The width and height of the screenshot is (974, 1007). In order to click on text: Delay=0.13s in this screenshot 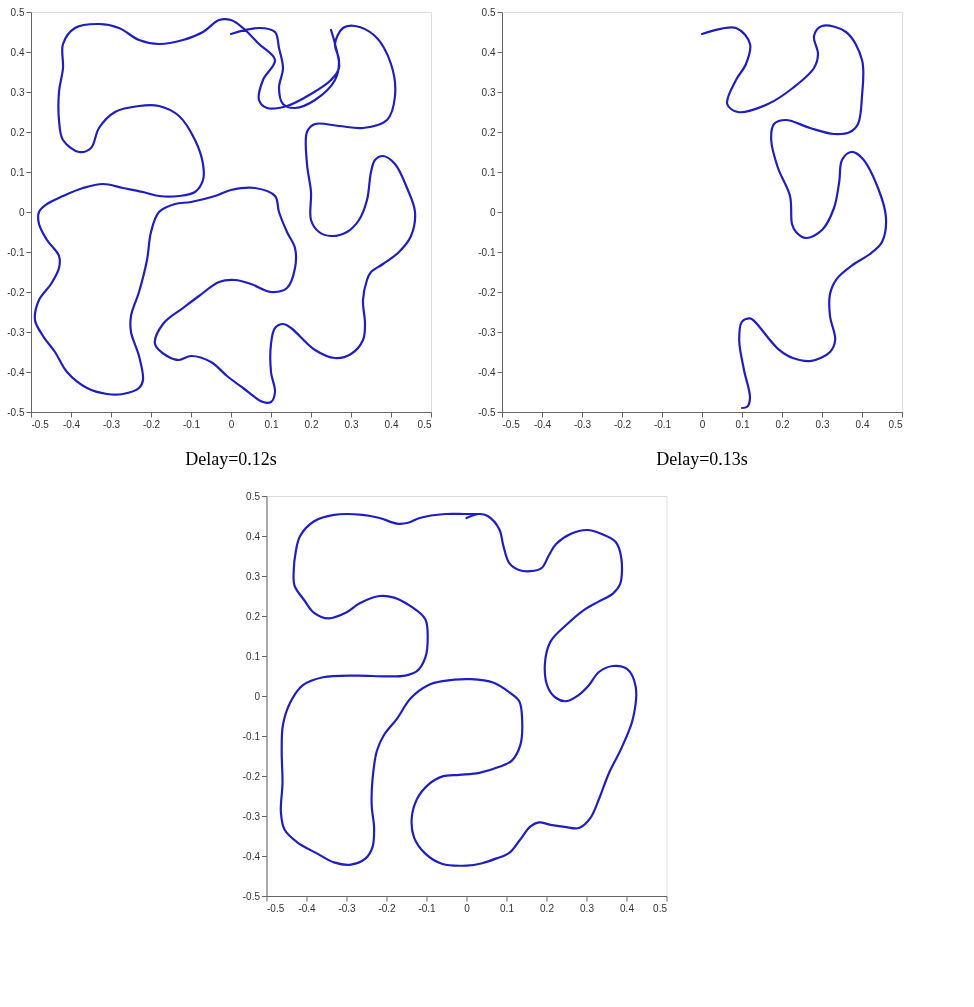, I will do `click(702, 459)`.